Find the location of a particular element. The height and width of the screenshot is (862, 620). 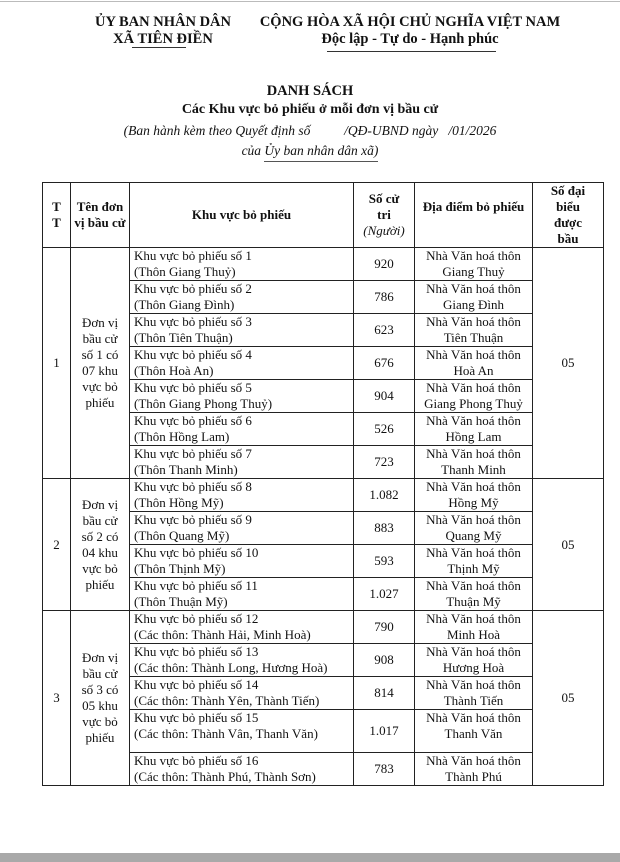

polling-area: Khu vực bỏ phiếu số 4 (Thôn Hoà An) is located at coordinates (241, 363).